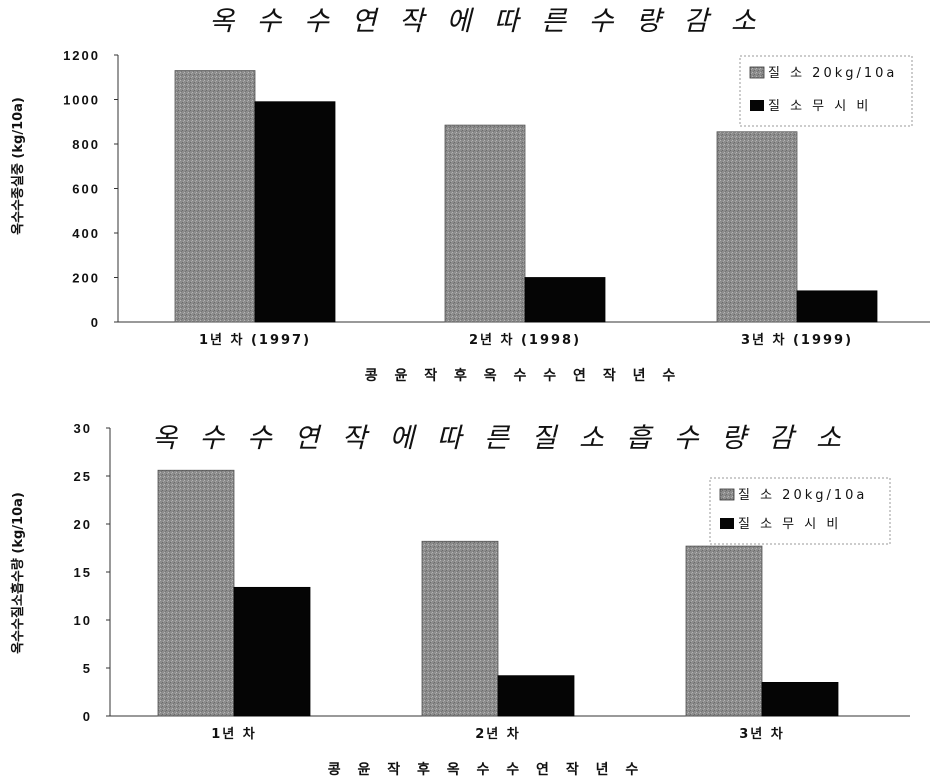  Describe the element at coordinates (523, 375) in the screenshot. I see `chart-1-x-axis-label: 콩 윤 작 후 옥 수 수 연 작 년 수` at that location.